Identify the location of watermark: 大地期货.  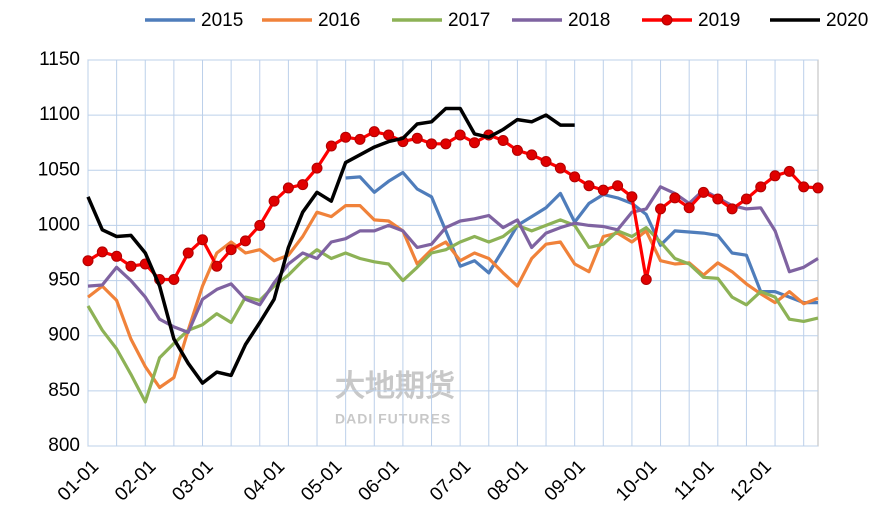
(395, 386).